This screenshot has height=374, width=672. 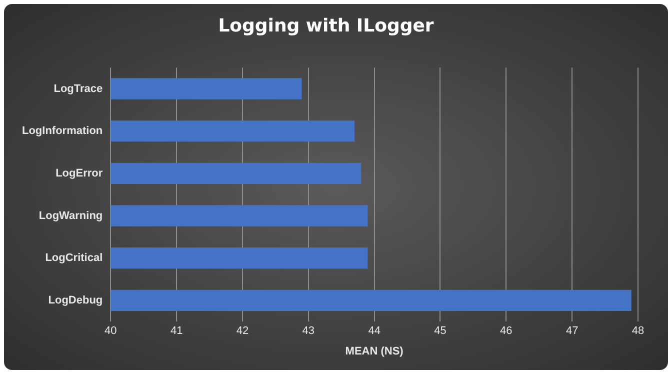 What do you see at coordinates (572, 331) in the screenshot?
I see `x-tick-label: 47` at bounding box center [572, 331].